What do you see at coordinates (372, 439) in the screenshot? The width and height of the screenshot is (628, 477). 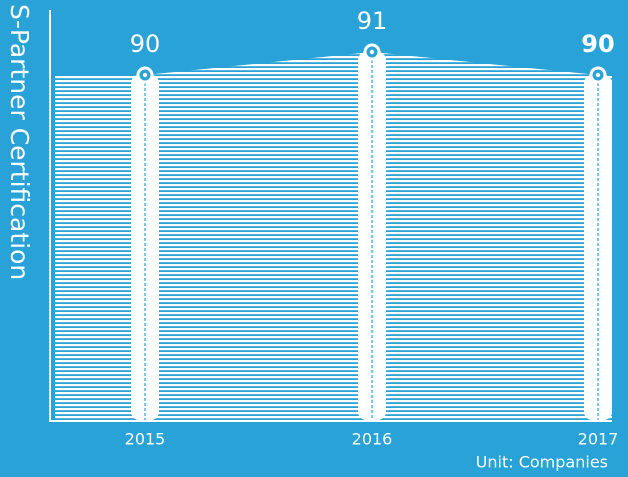 I see `x-tick-label: 2016` at bounding box center [372, 439].